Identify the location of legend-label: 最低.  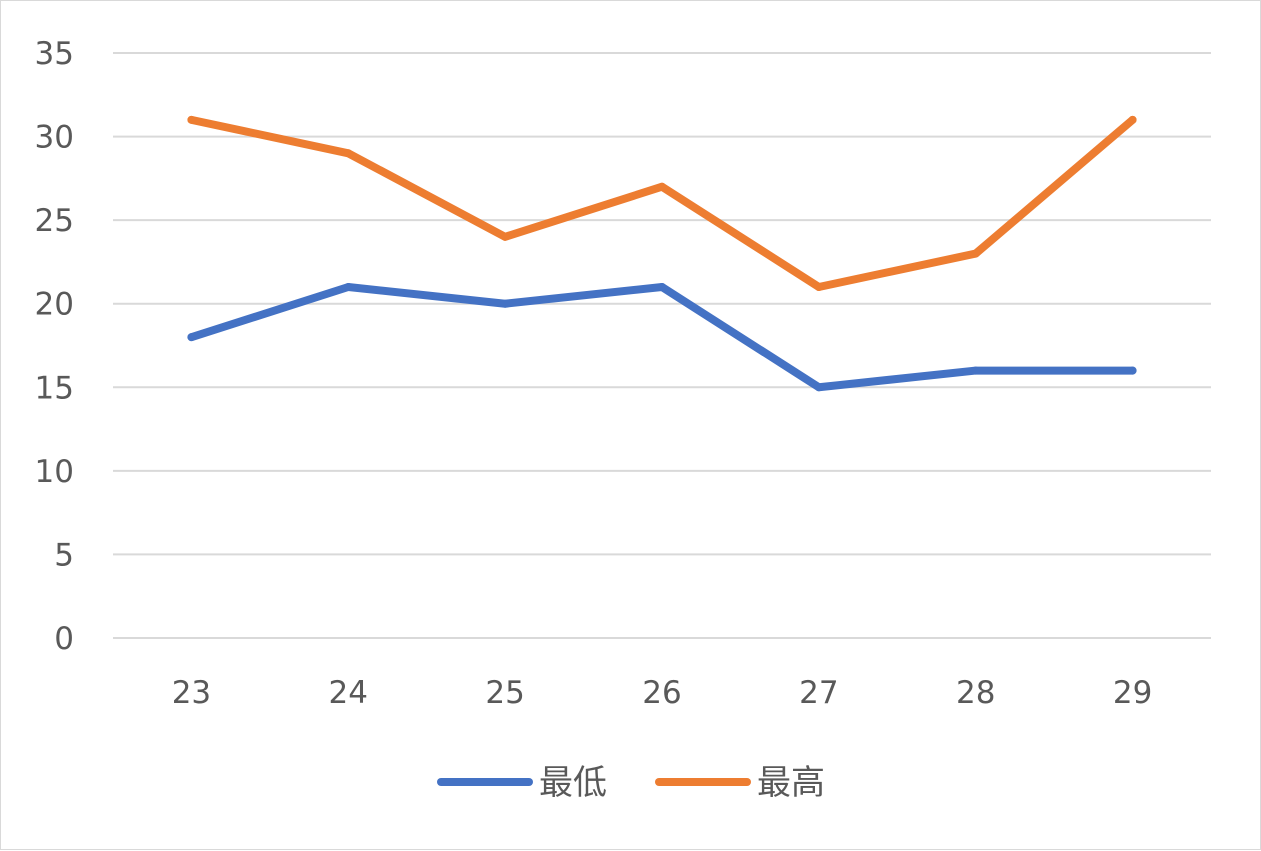
(573, 783).